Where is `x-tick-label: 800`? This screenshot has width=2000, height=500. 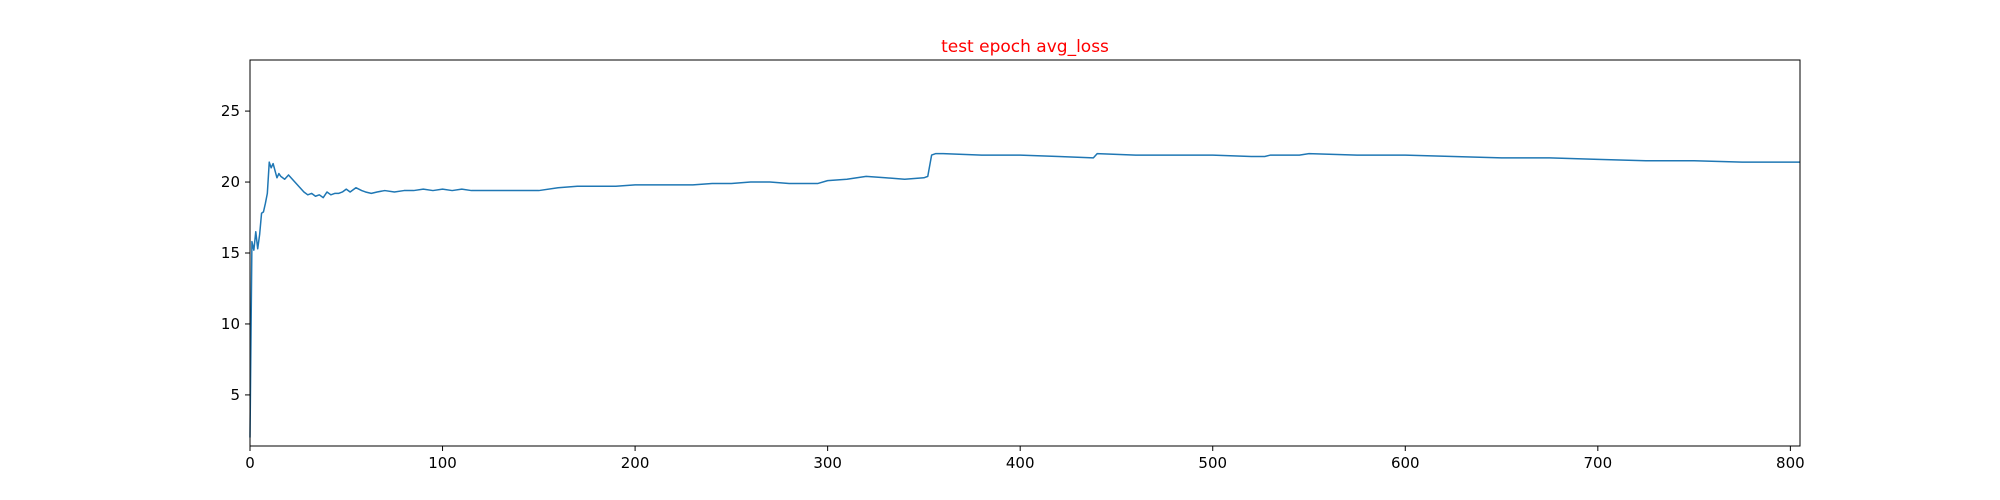
x-tick-label: 800 is located at coordinates (1790, 463).